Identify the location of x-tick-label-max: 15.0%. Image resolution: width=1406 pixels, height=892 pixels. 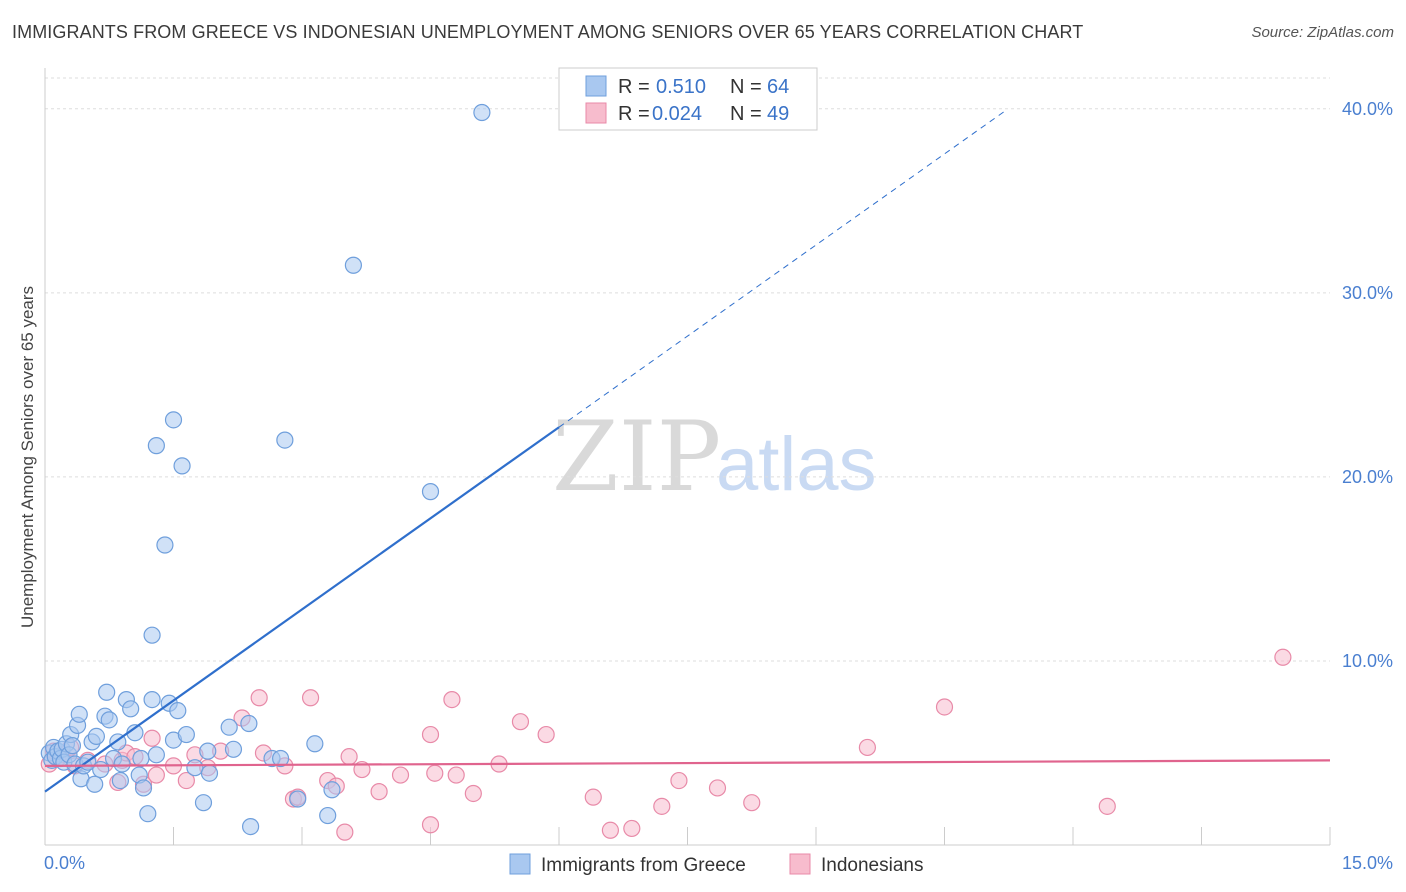
(1367, 863).